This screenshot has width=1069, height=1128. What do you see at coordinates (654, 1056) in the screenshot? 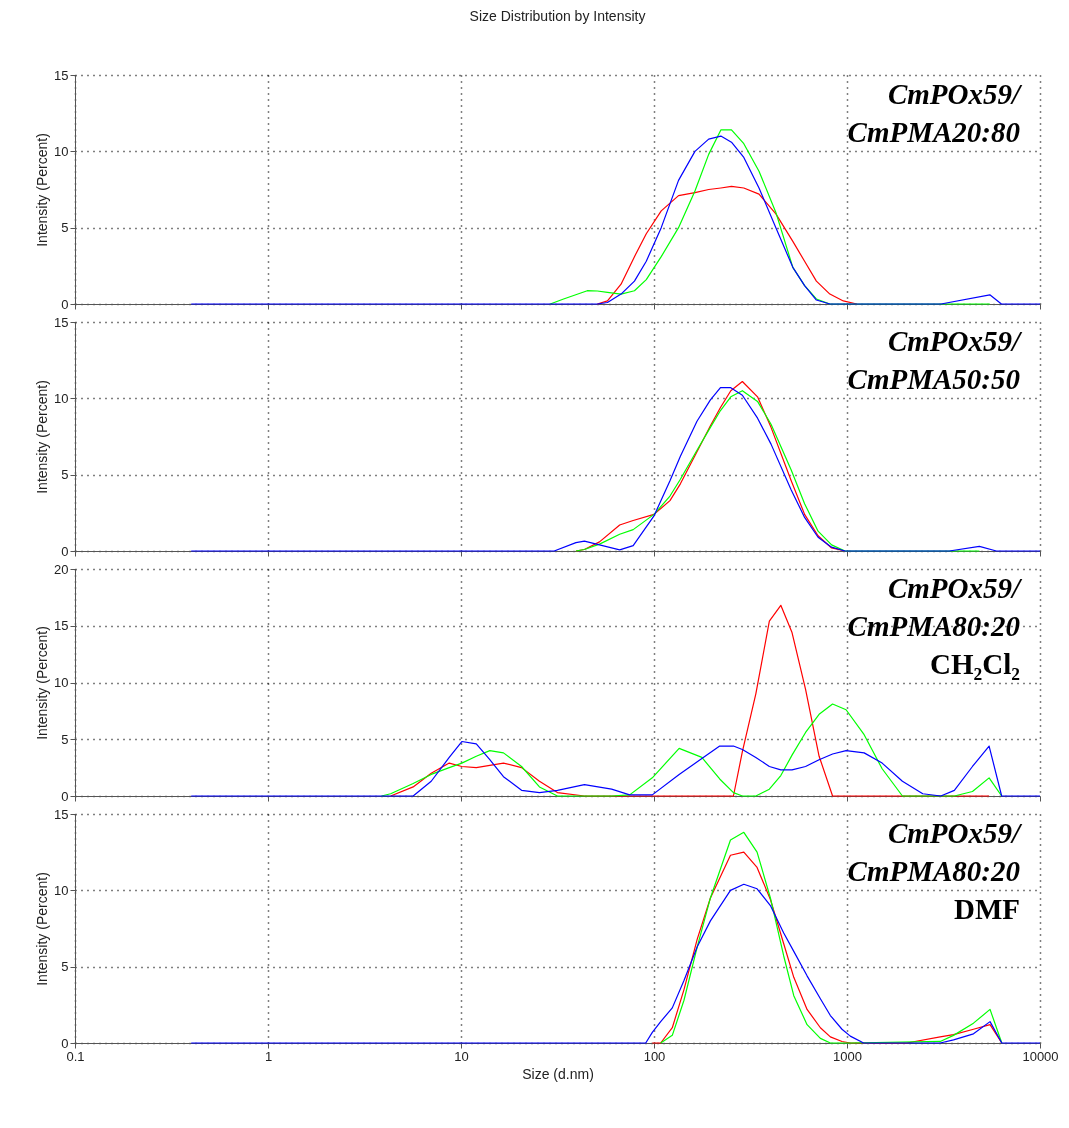
I see `x-tick-label: 100` at bounding box center [654, 1056].